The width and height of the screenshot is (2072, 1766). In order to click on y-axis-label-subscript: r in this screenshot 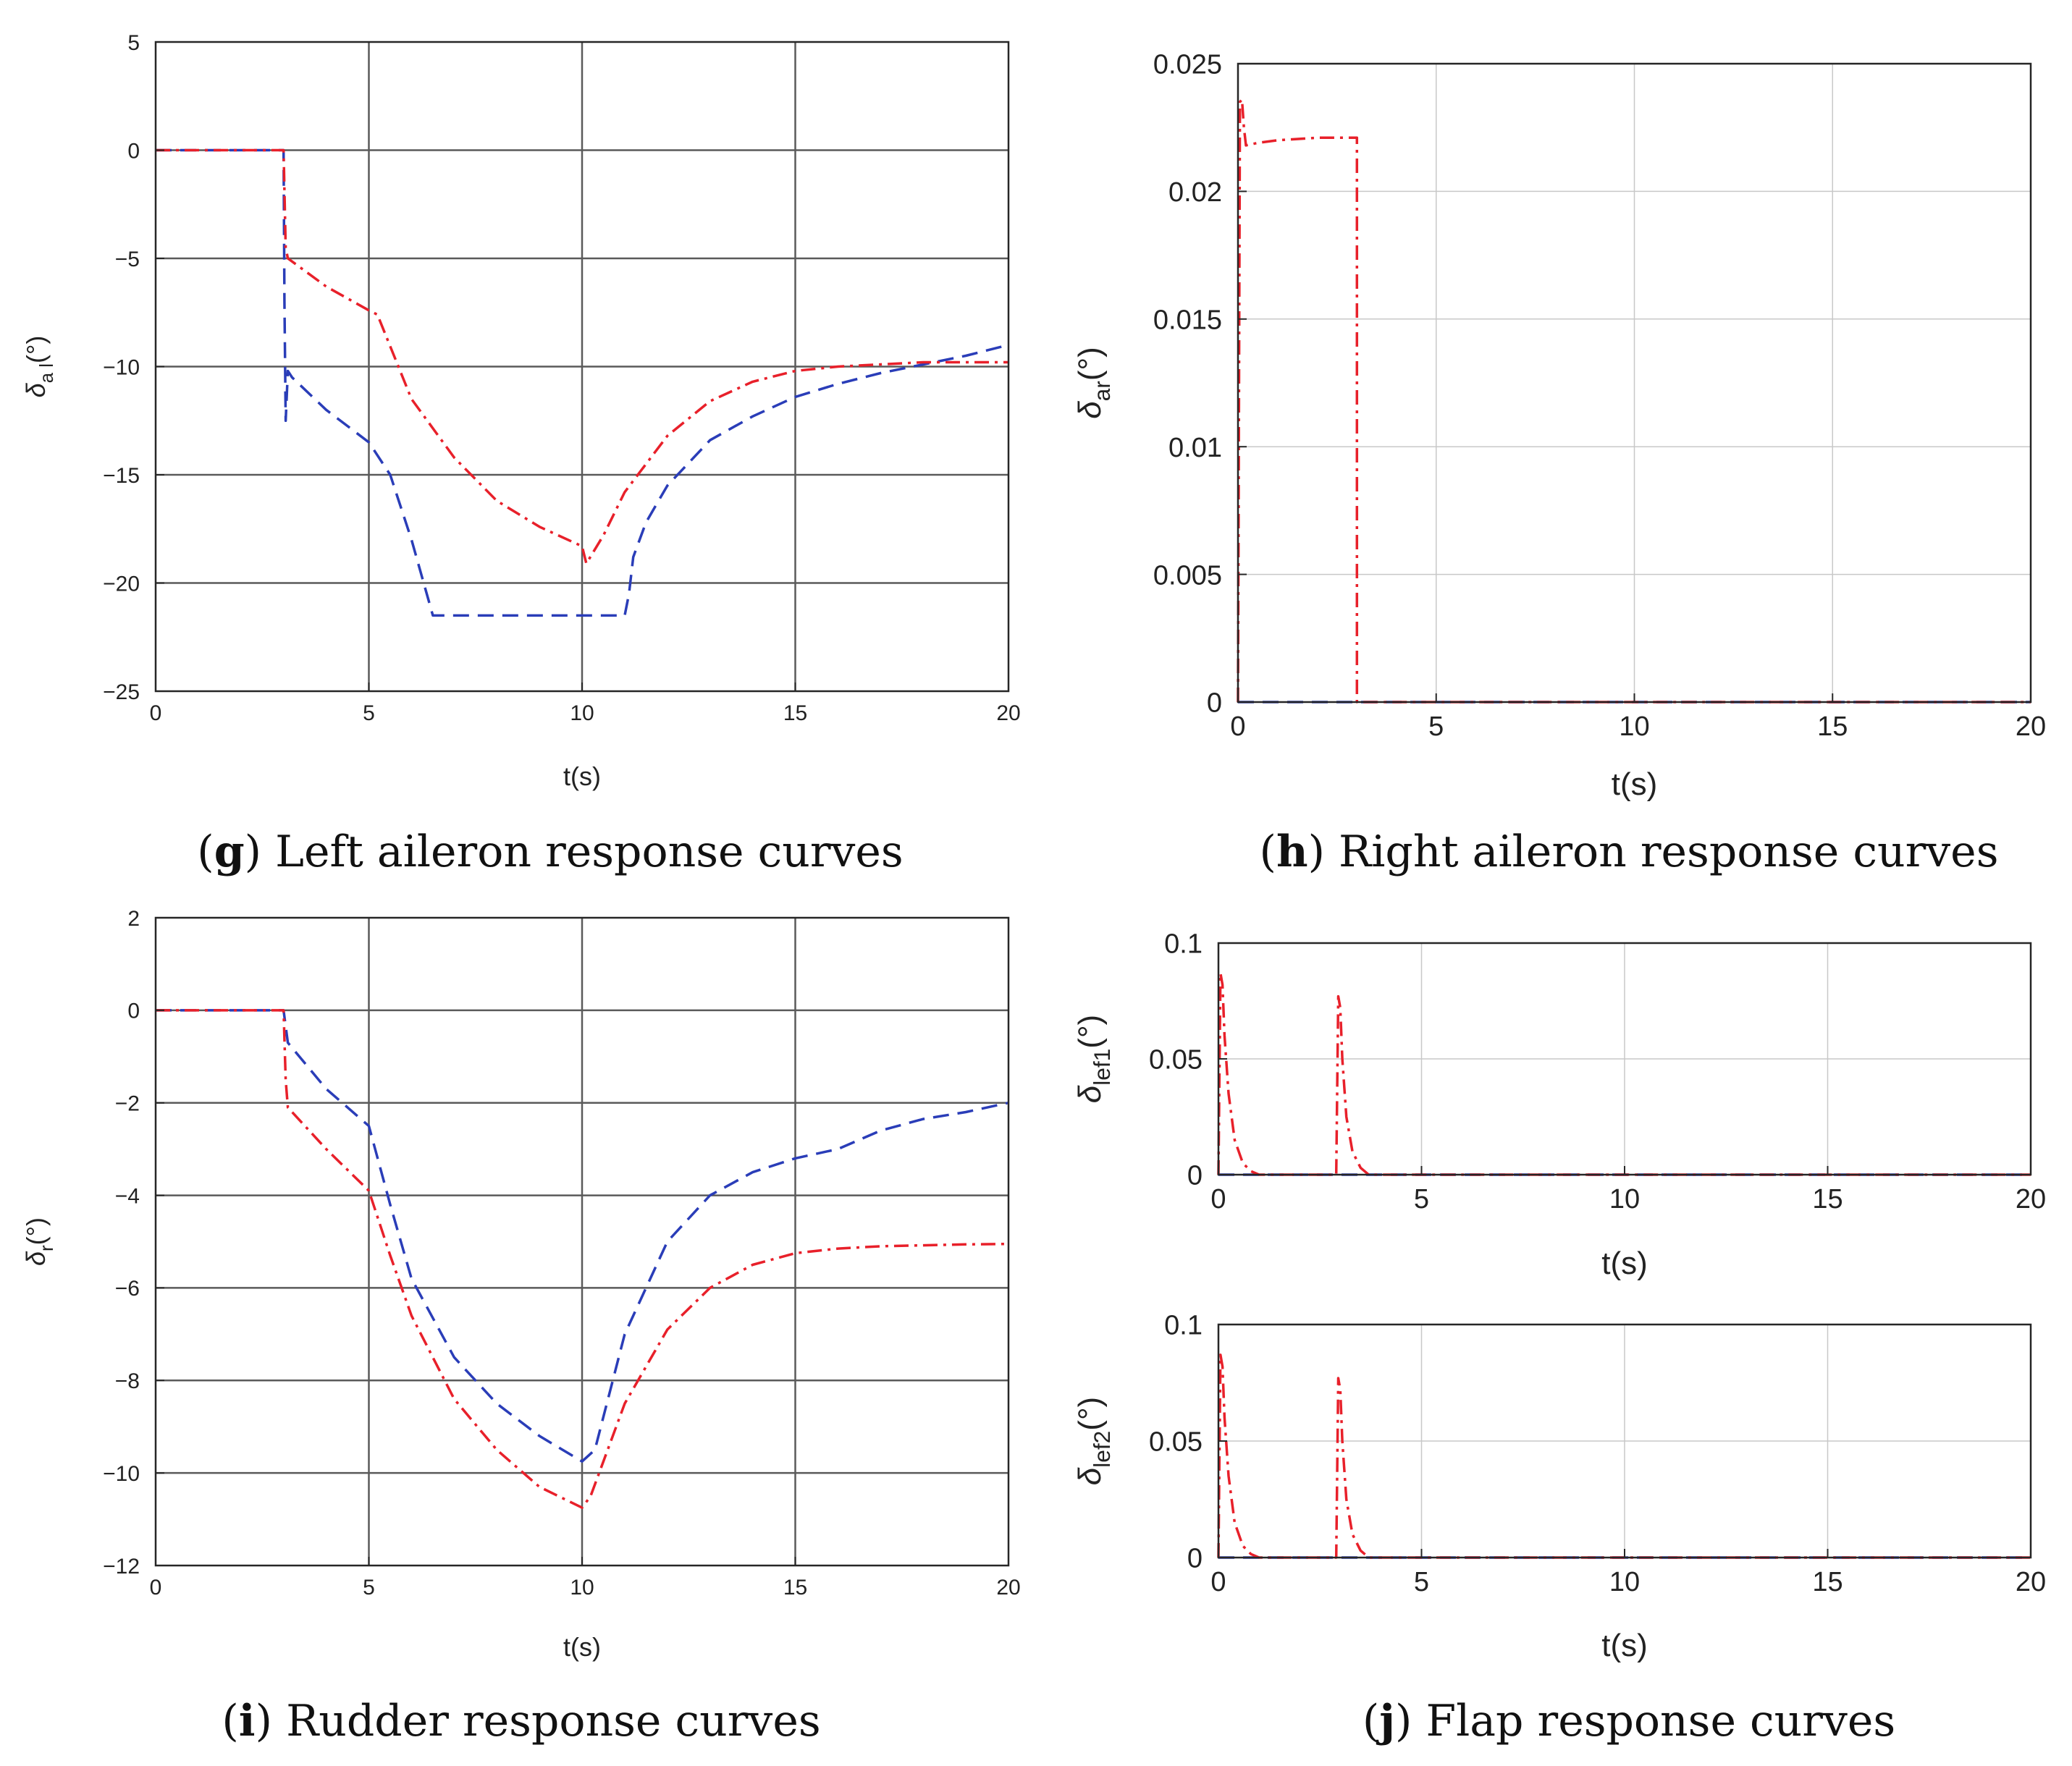, I will do `click(47, 1248)`.